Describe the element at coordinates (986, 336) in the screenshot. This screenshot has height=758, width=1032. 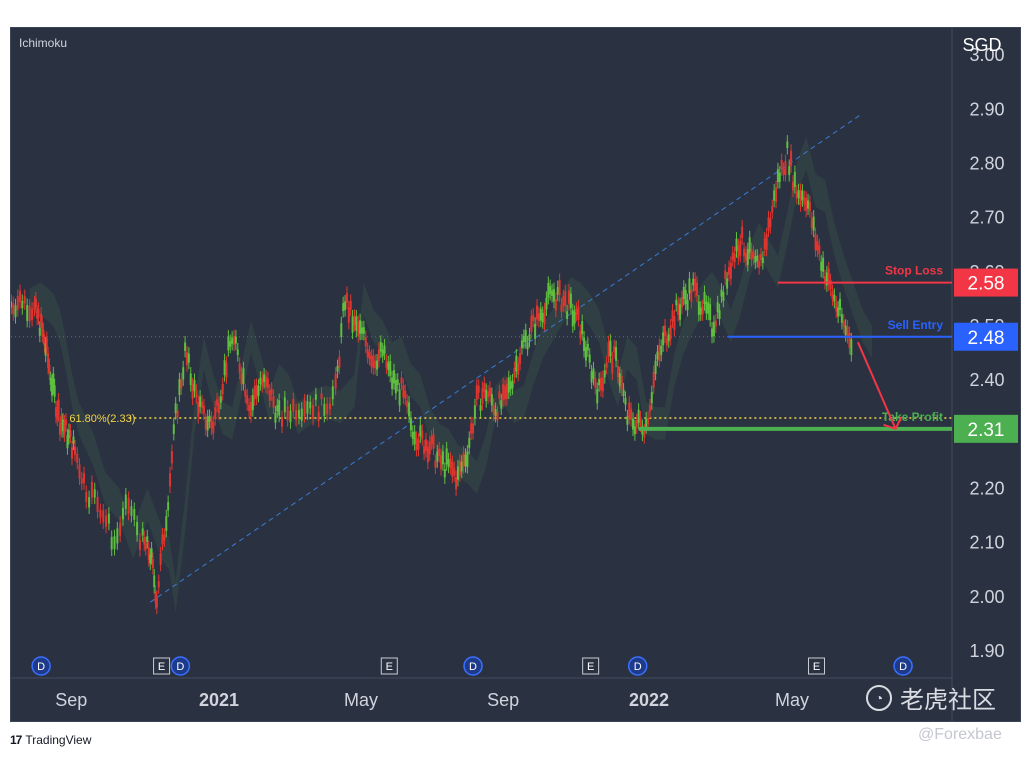
I see `level-price-tag` at that location.